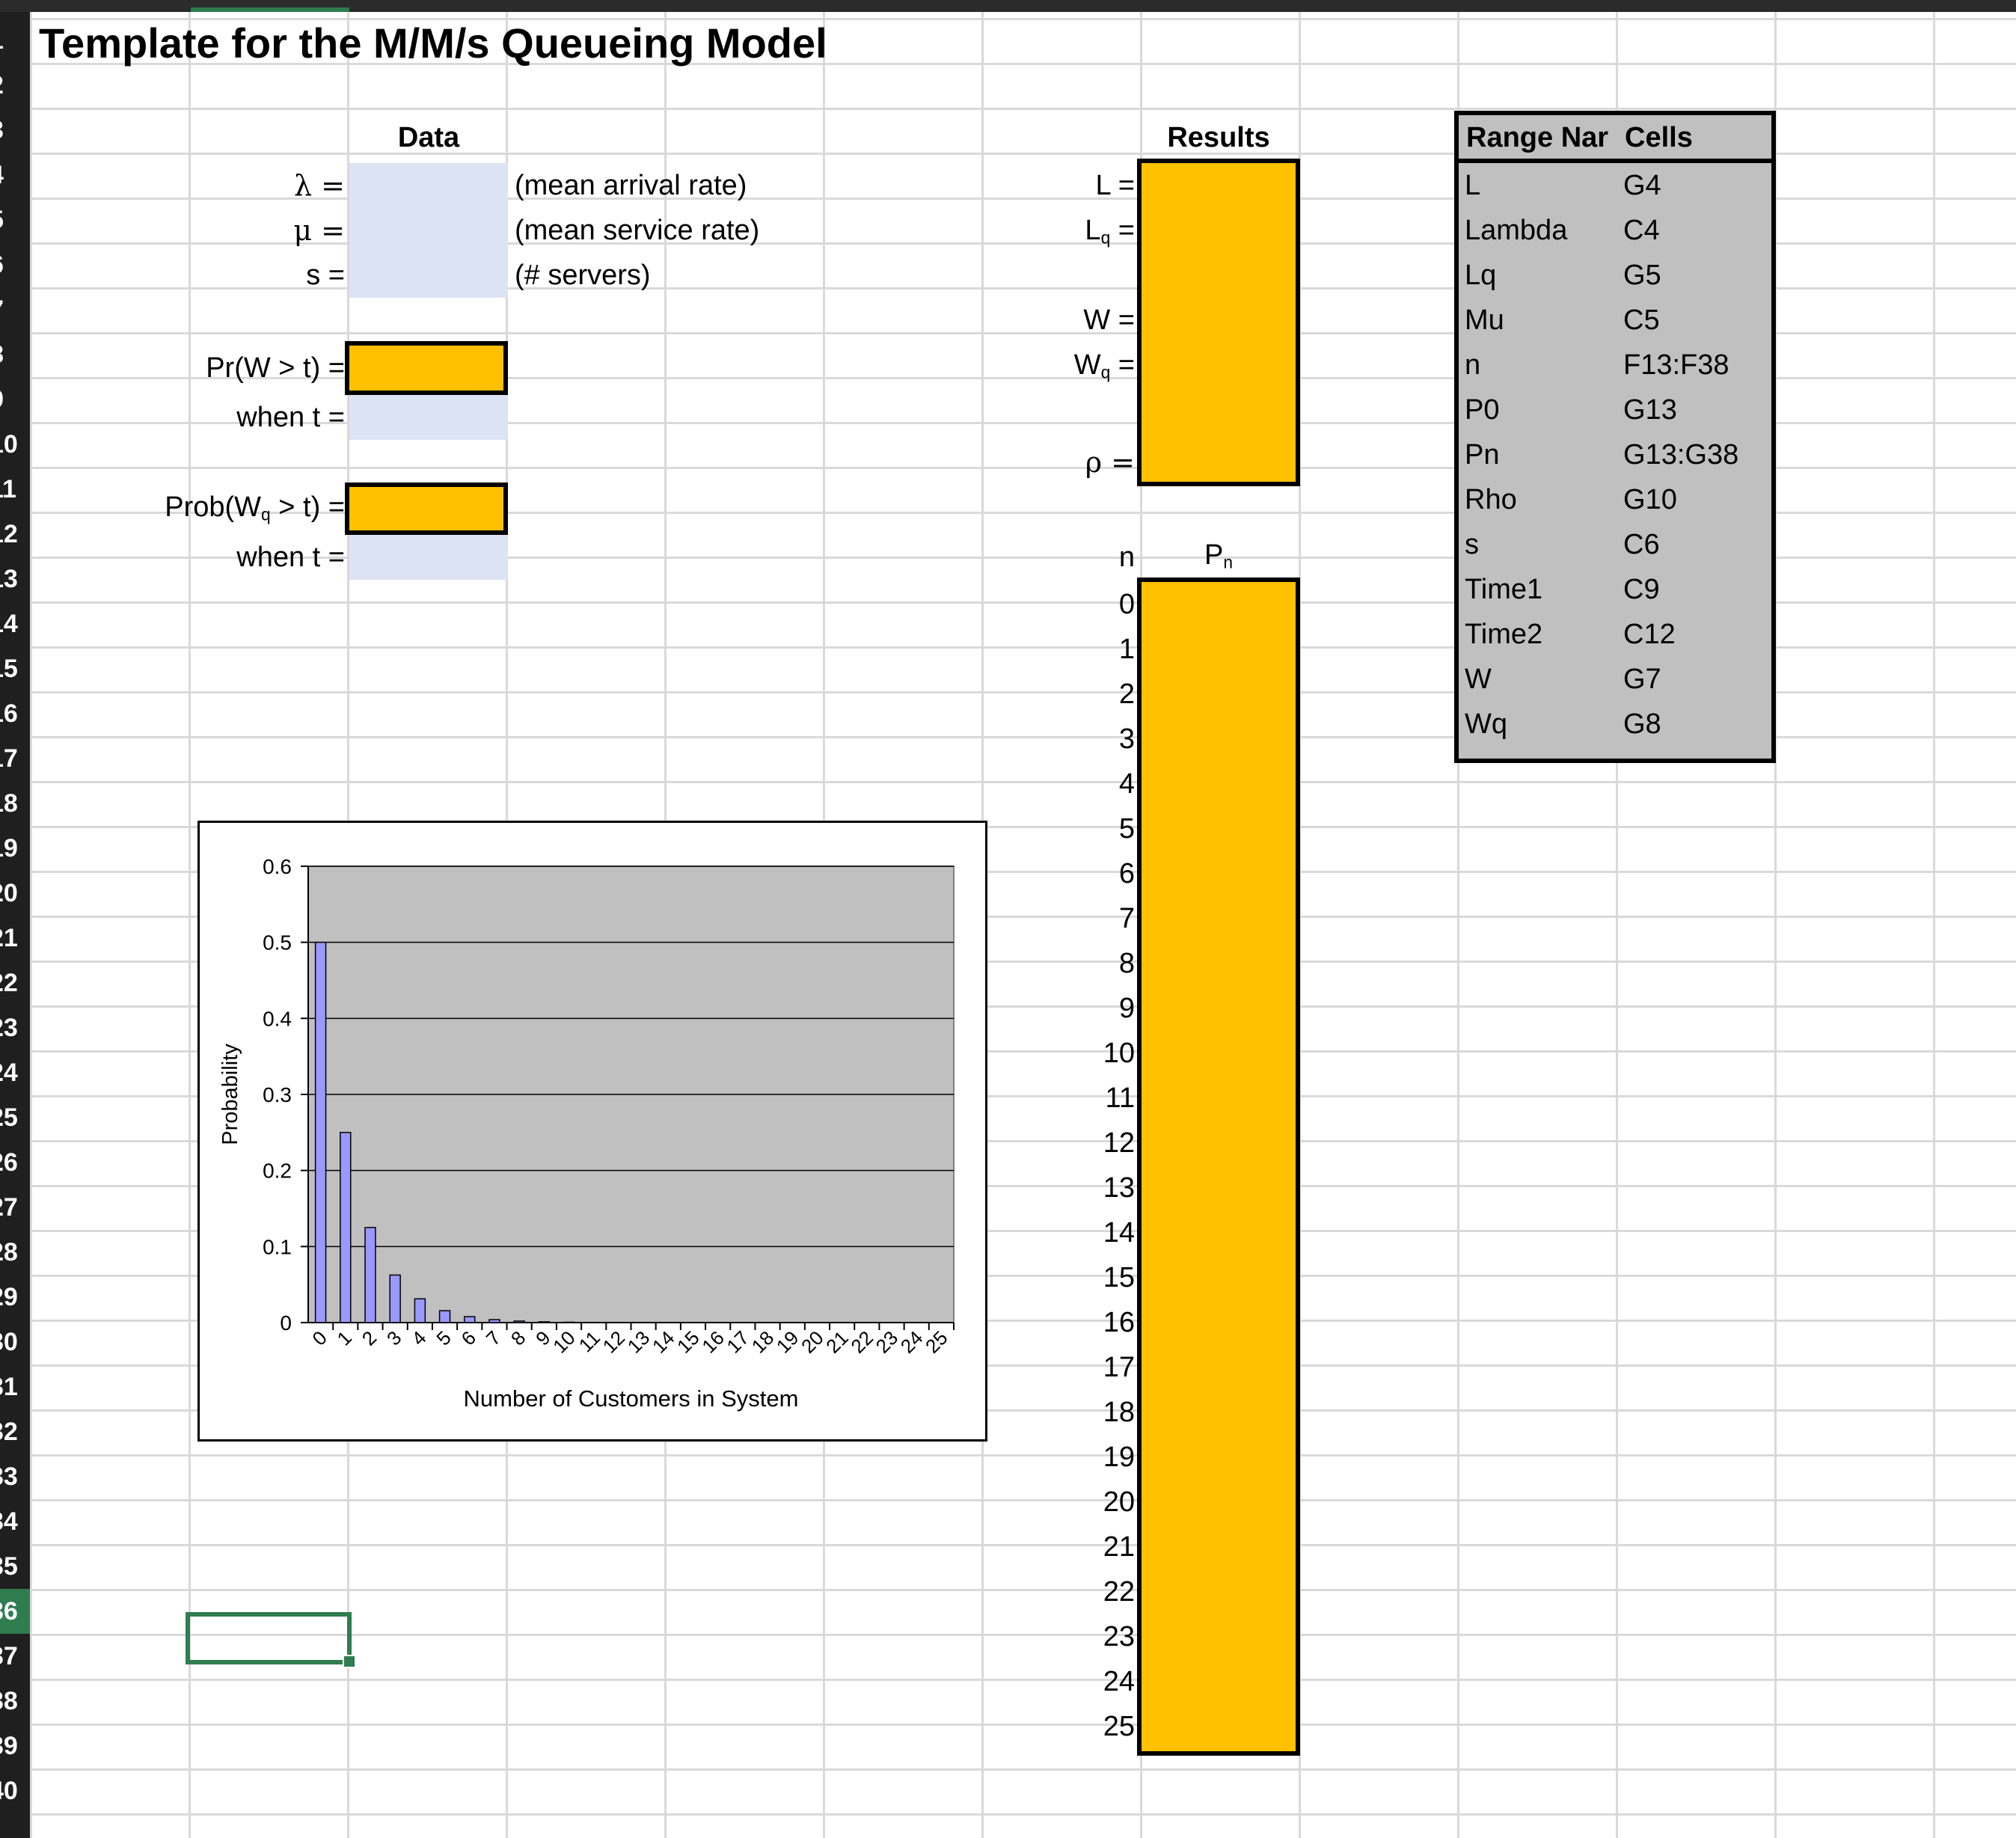  Describe the element at coordinates (1484, 320) in the screenshot. I see `range-name: Mu` at that location.